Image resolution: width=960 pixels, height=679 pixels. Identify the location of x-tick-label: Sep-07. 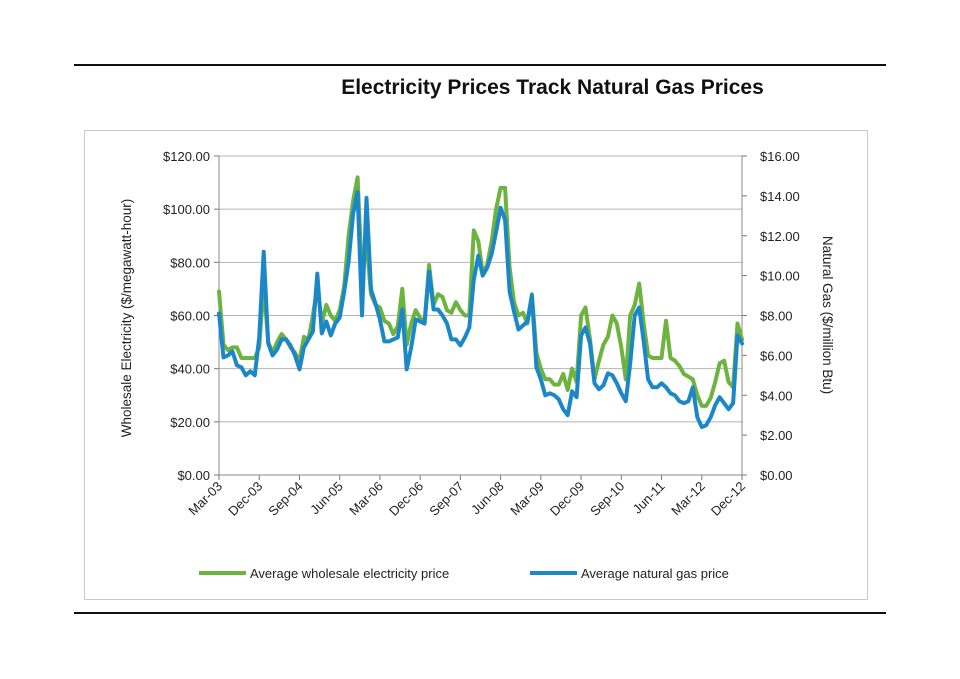
(446, 499).